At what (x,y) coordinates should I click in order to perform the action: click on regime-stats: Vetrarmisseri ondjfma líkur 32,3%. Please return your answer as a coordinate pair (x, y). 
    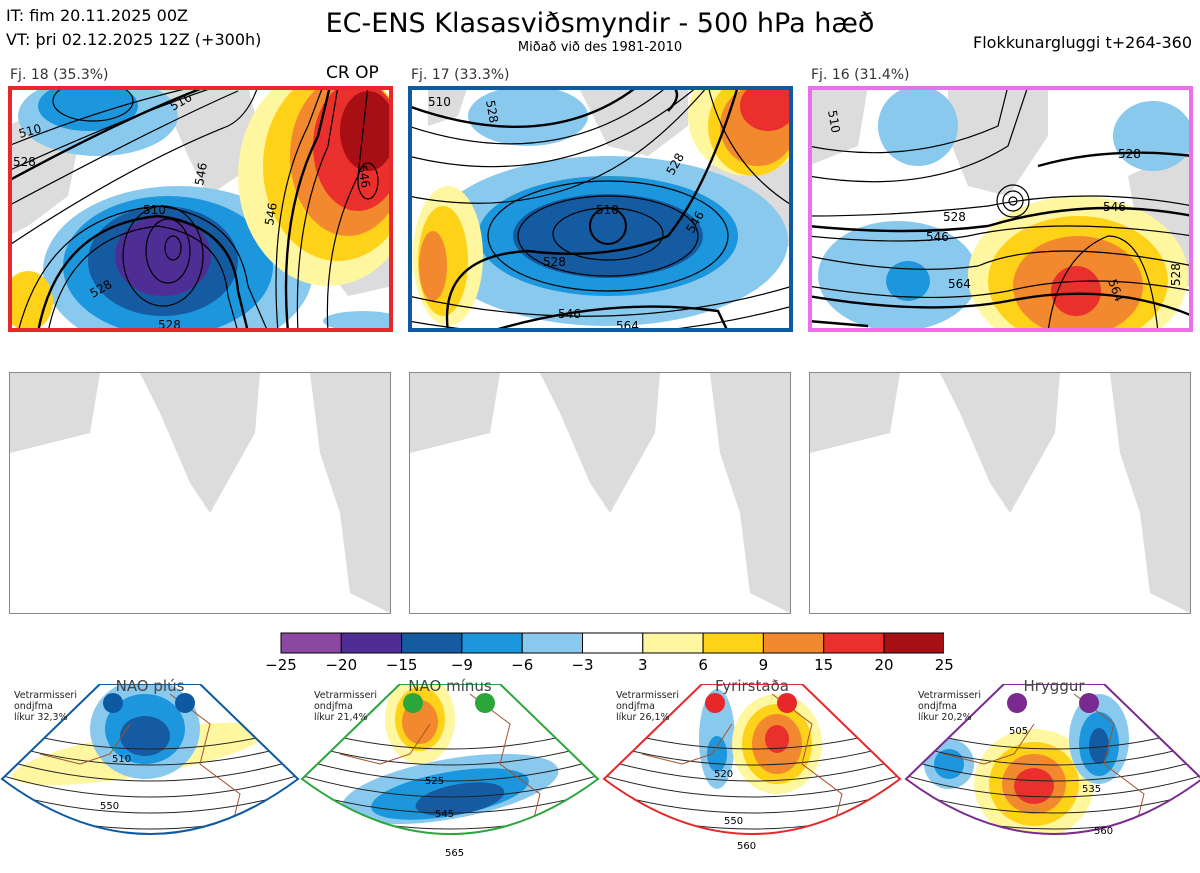
    Looking at the image, I should click on (45, 706).